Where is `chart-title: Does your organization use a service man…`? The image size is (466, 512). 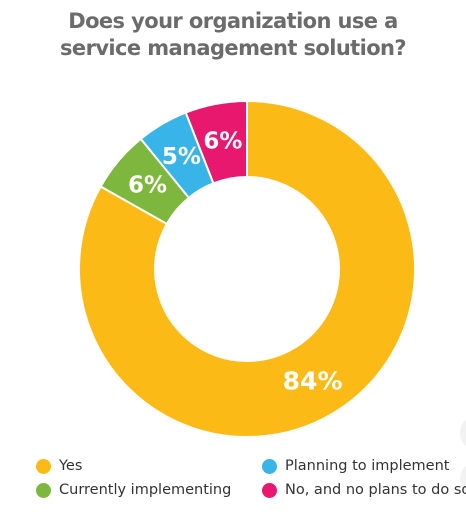
chart-title: Does your organization use a service man… is located at coordinates (233, 35).